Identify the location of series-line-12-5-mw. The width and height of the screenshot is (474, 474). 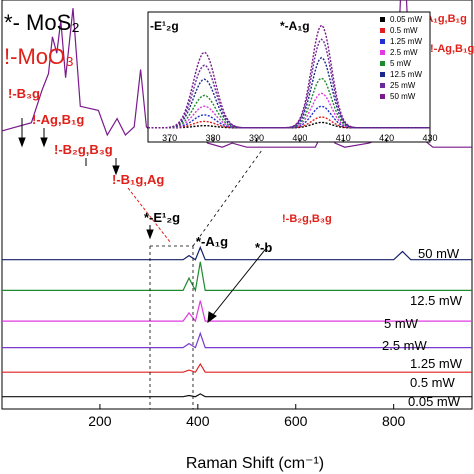
(237, 253).